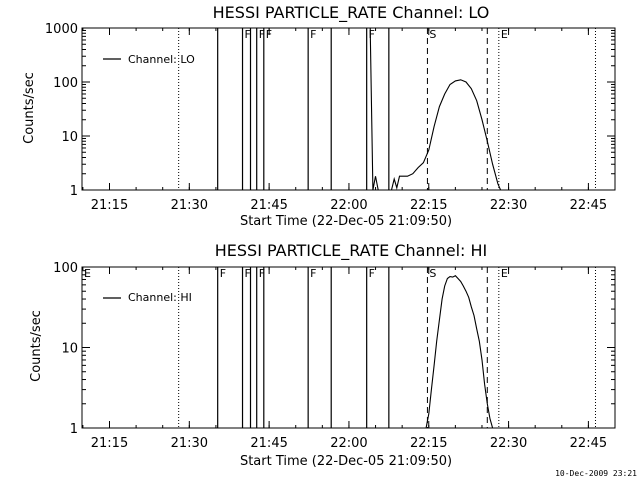 The image size is (640, 480). What do you see at coordinates (61, 29) in the screenshot?
I see `y-tick-label: 1000` at bounding box center [61, 29].